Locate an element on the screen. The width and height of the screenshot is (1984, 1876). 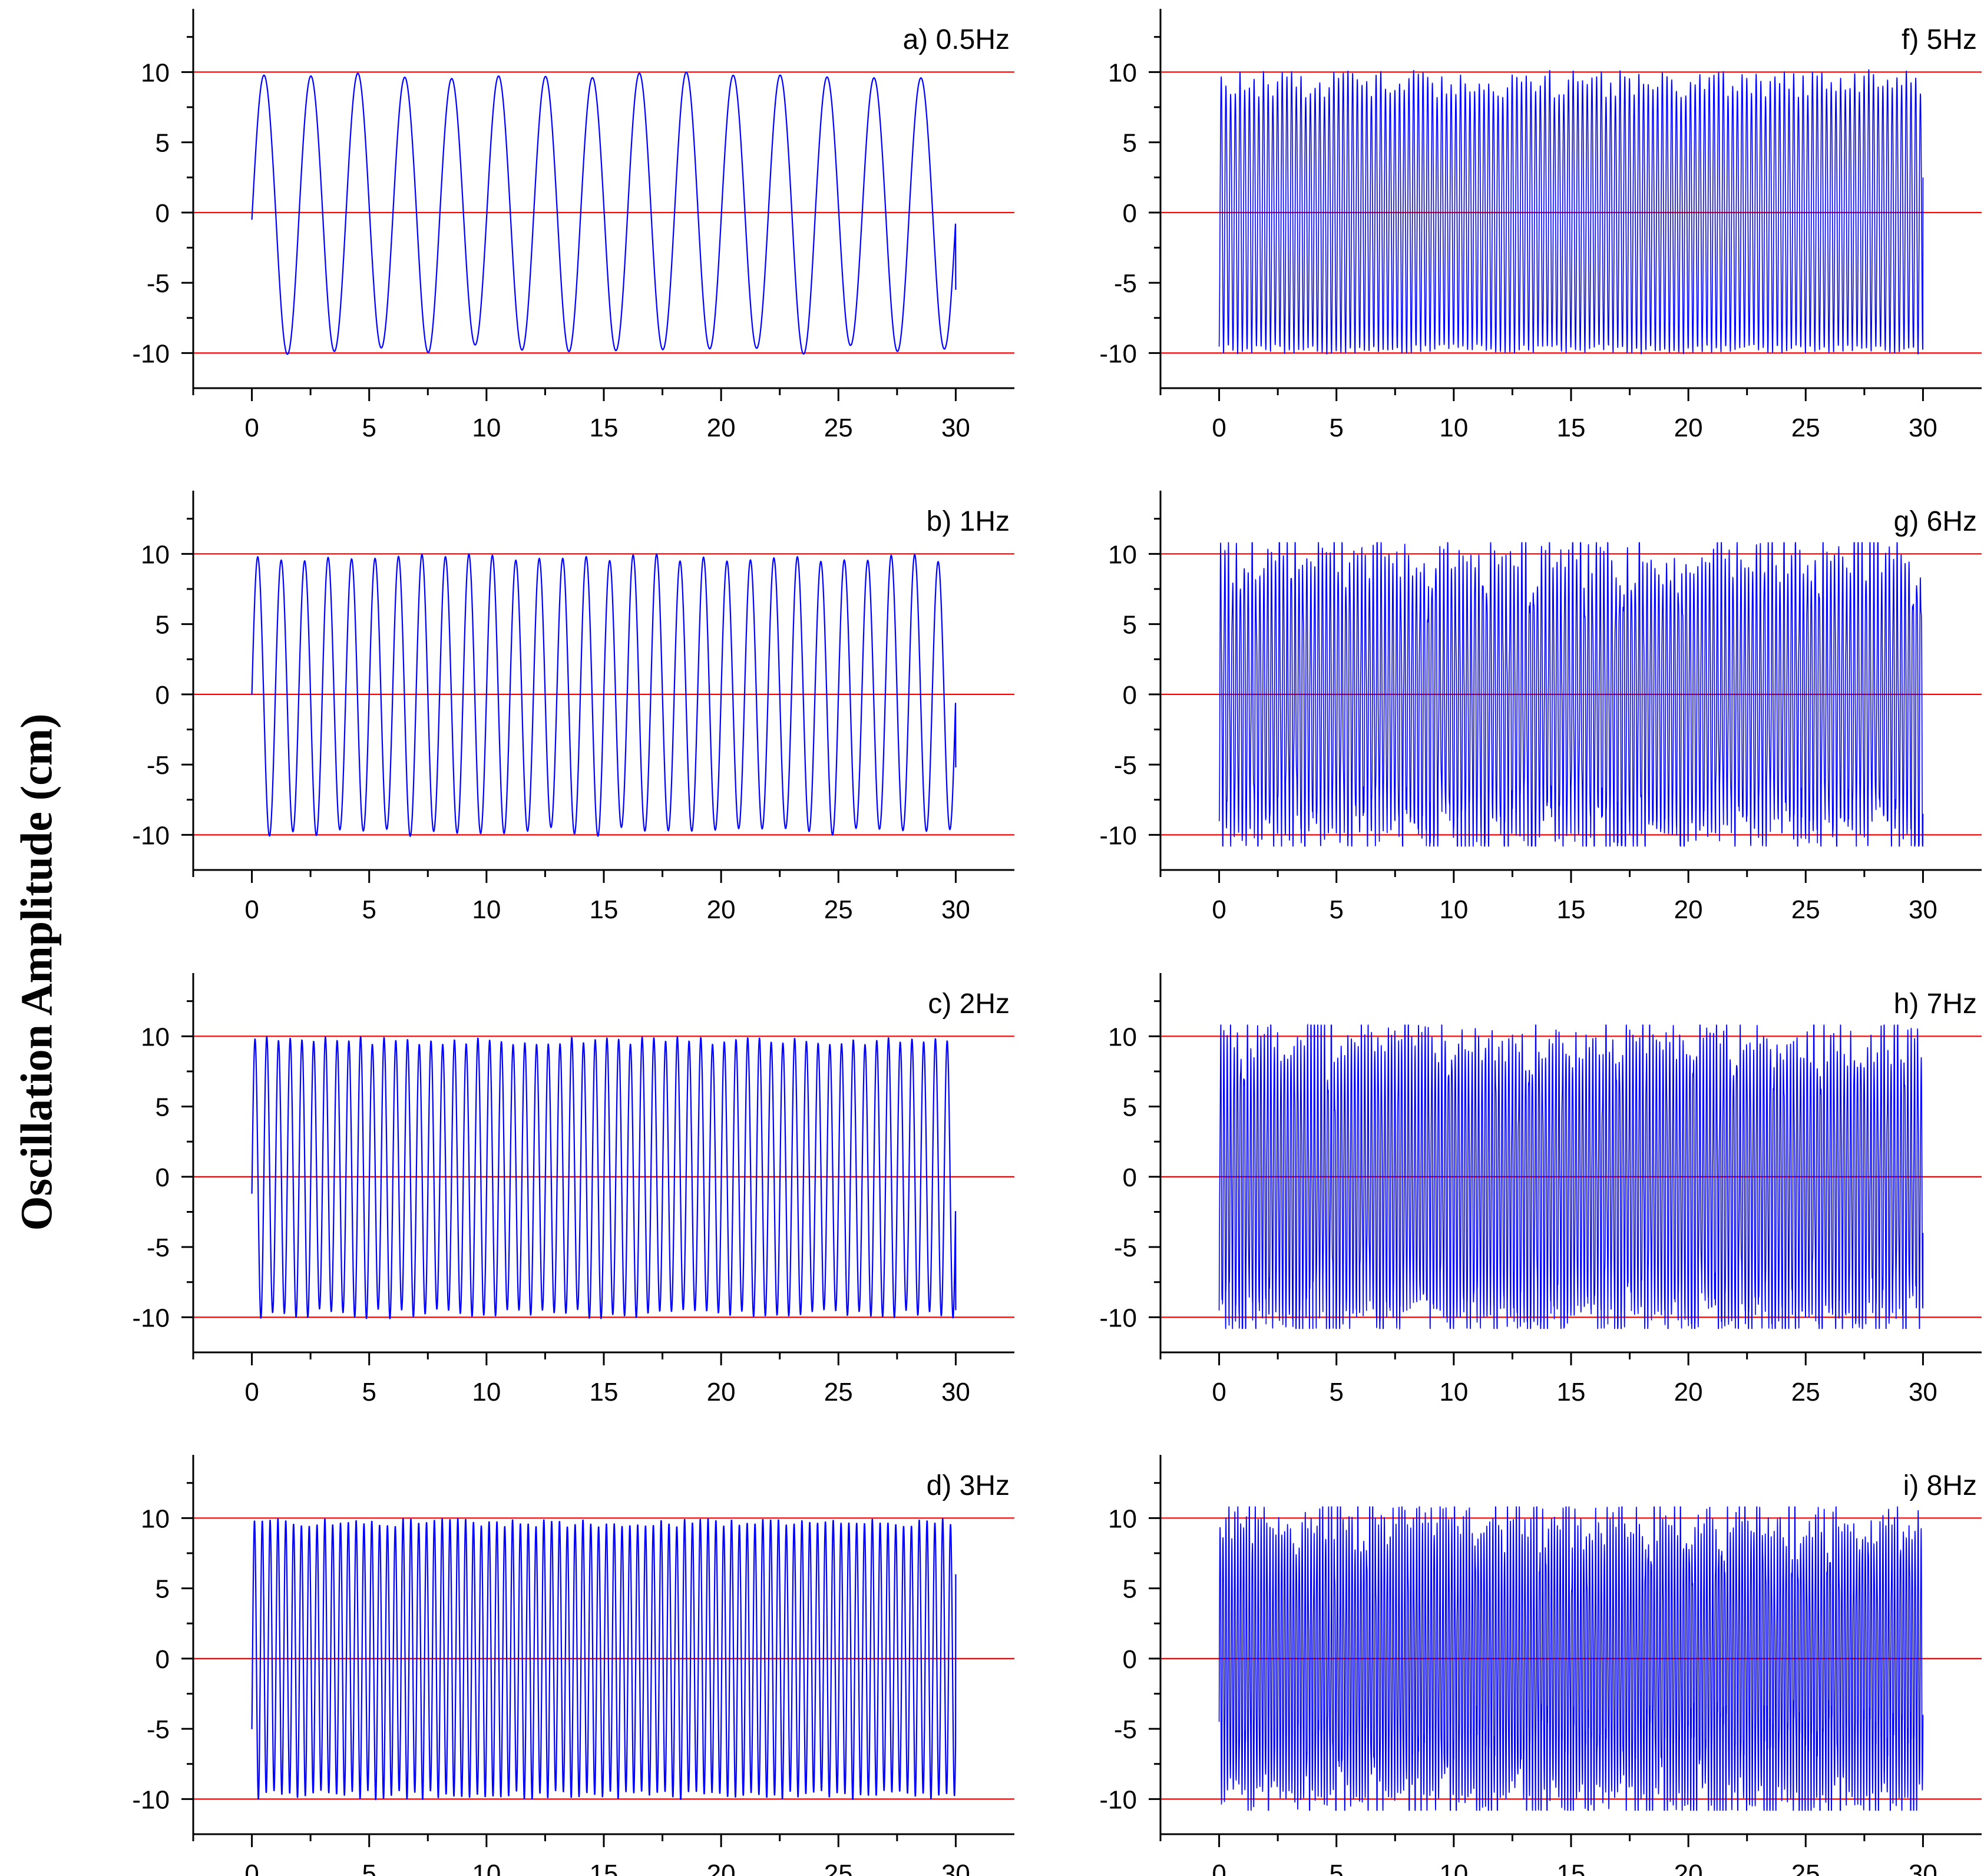
panel-title: a) 0.5Hz is located at coordinates (956, 40).